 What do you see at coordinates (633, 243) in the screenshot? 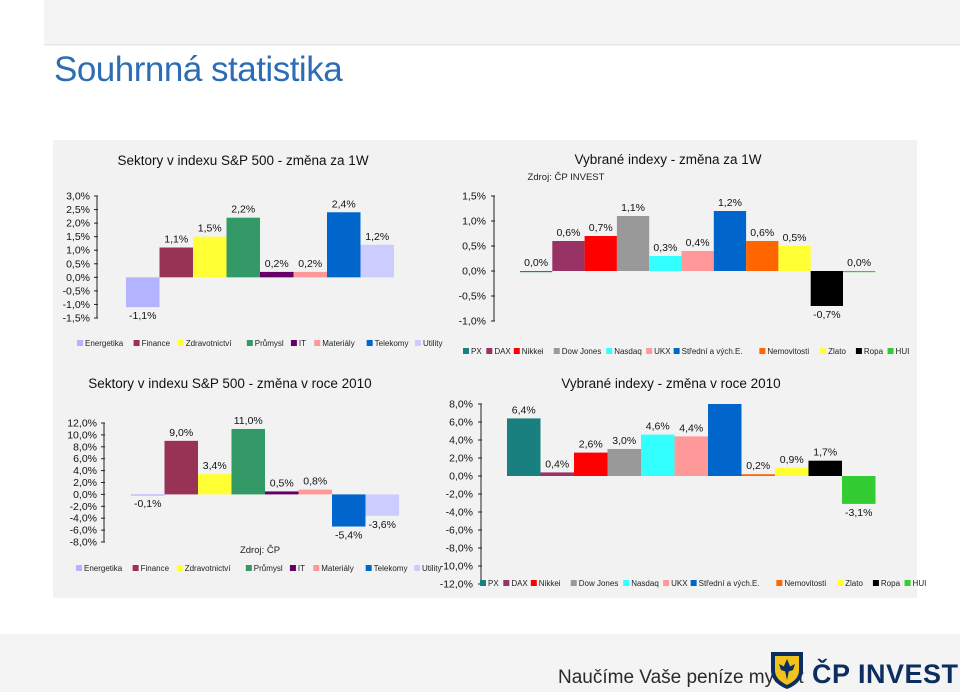
I see `bar-dow-jones` at bounding box center [633, 243].